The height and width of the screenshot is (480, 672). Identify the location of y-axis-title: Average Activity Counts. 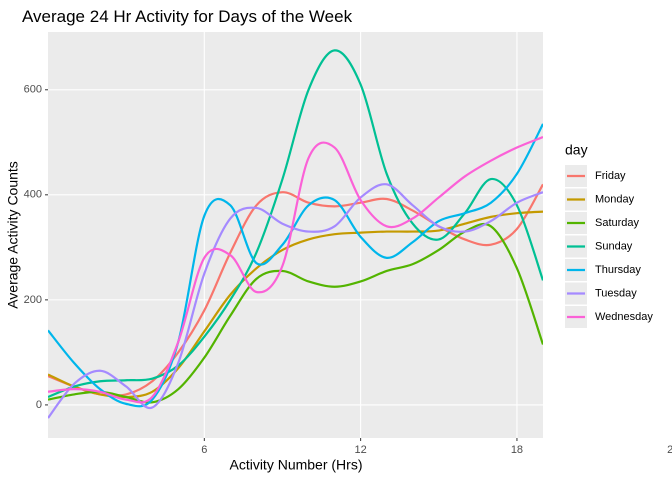
(13, 235).